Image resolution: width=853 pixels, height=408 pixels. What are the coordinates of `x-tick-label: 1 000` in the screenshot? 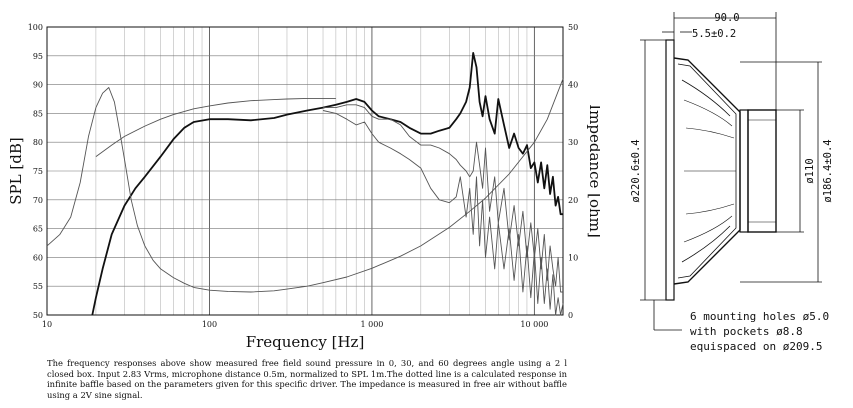 It's located at (371, 324).